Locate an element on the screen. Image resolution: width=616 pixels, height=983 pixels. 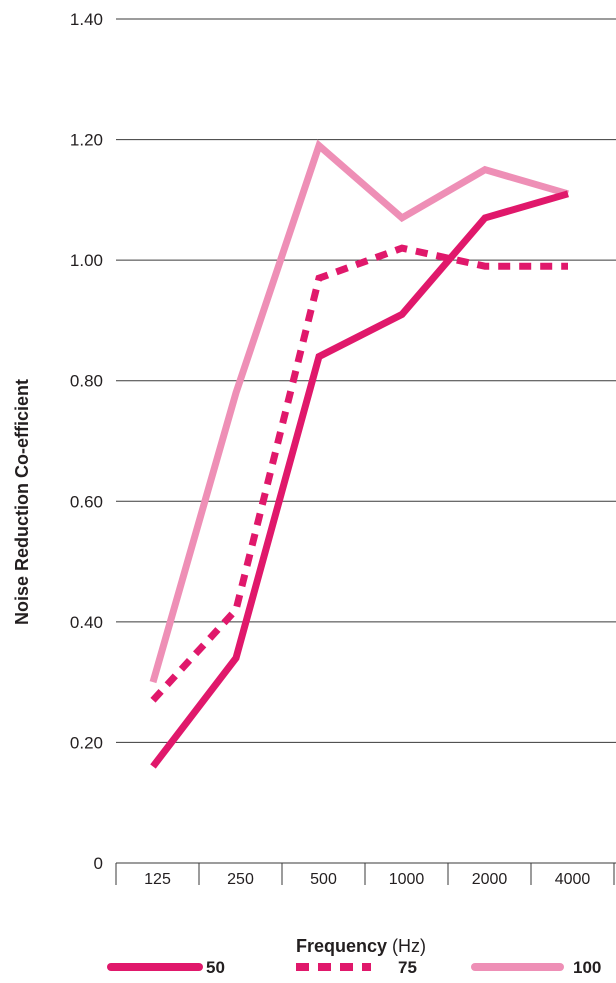
y-axis-ticks: 0 0.20 0.40 0.60 0.80 1.00 1.20 1.40 is located at coordinates (86, 441).